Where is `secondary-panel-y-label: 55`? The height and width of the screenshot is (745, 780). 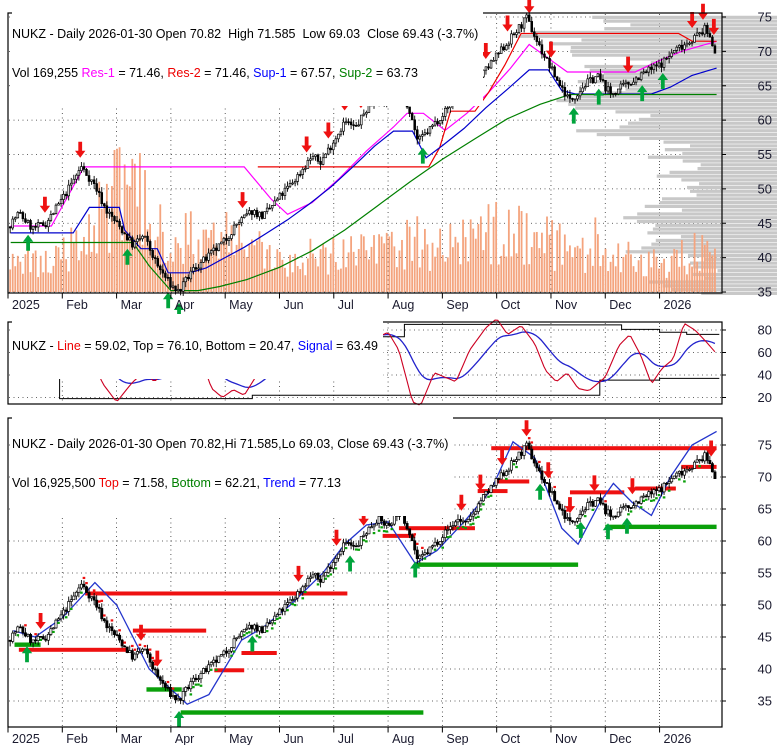 secondary-panel-y-label: 55 is located at coordinates (765, 573).